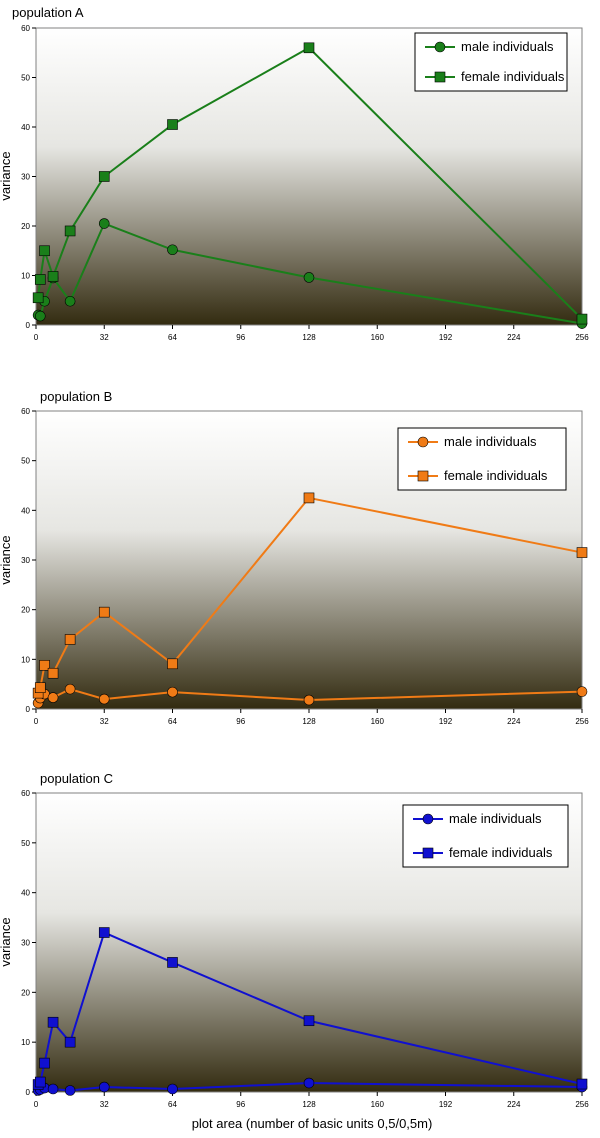 Image resolution: width=600 pixels, height=1138 pixels. Describe the element at coordinates (48, 12) in the screenshot. I see `chart-title: population A` at that location.